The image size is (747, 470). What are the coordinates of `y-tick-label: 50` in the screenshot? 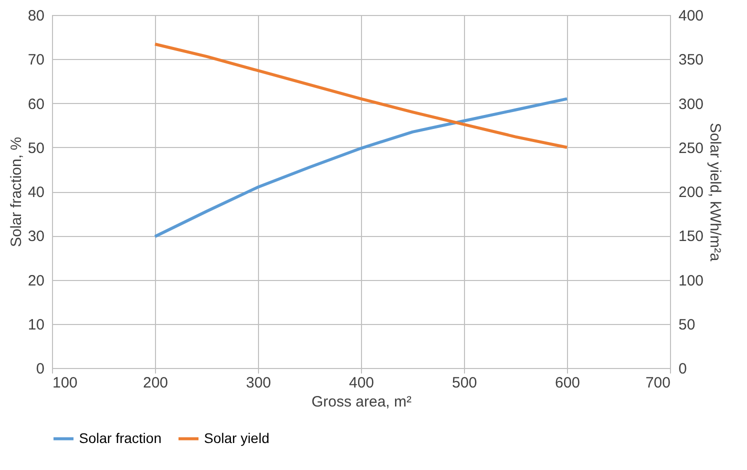 It's located at (36, 148).